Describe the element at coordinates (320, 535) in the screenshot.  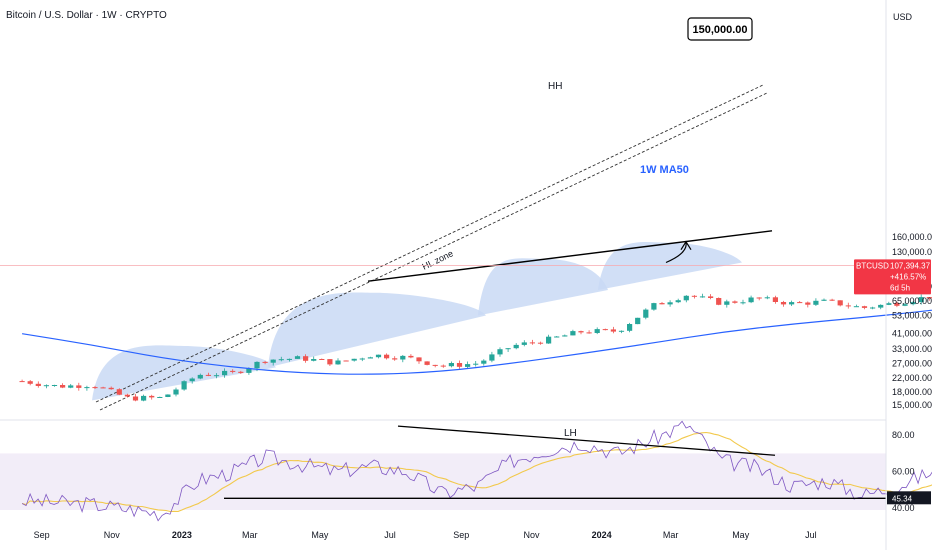
I see `time-tick-label: May` at that location.